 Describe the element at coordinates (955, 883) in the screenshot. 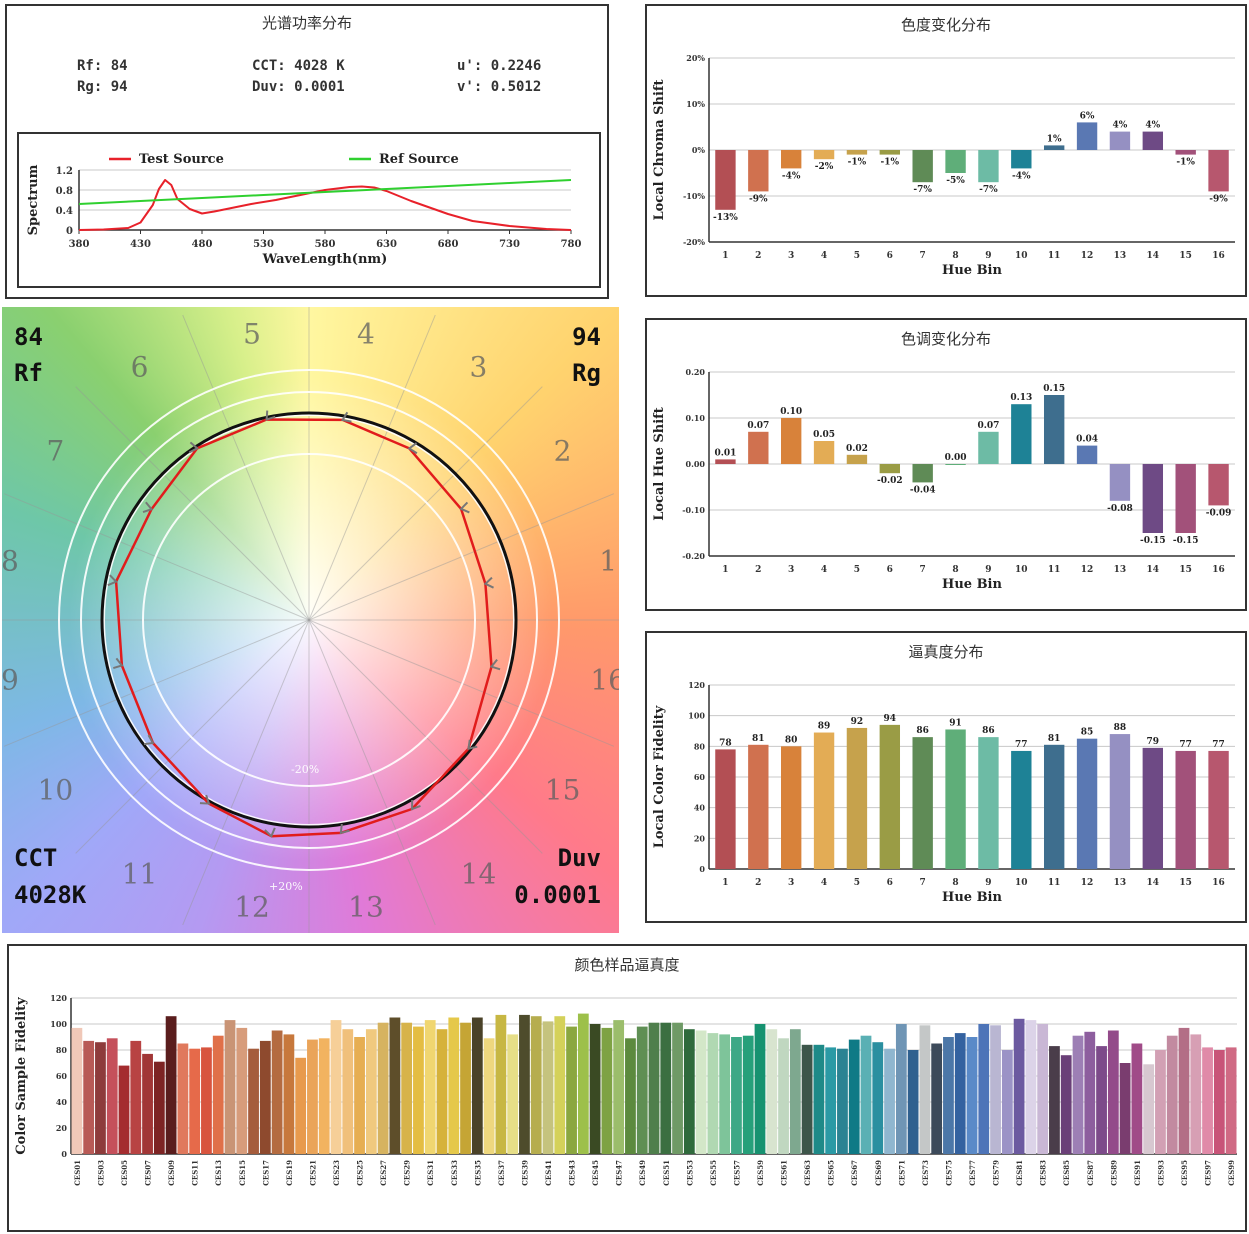

I see `fidelity-category-label: 8` at that location.